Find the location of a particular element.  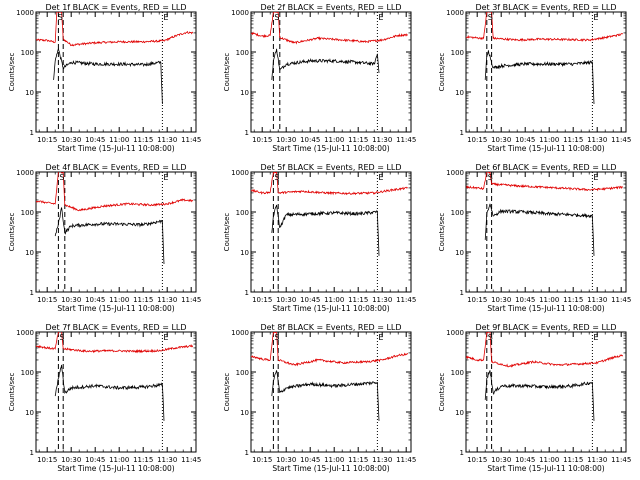

panel-title: Det 2f BLACK = Events, RED = LLD is located at coordinates (330, 7).